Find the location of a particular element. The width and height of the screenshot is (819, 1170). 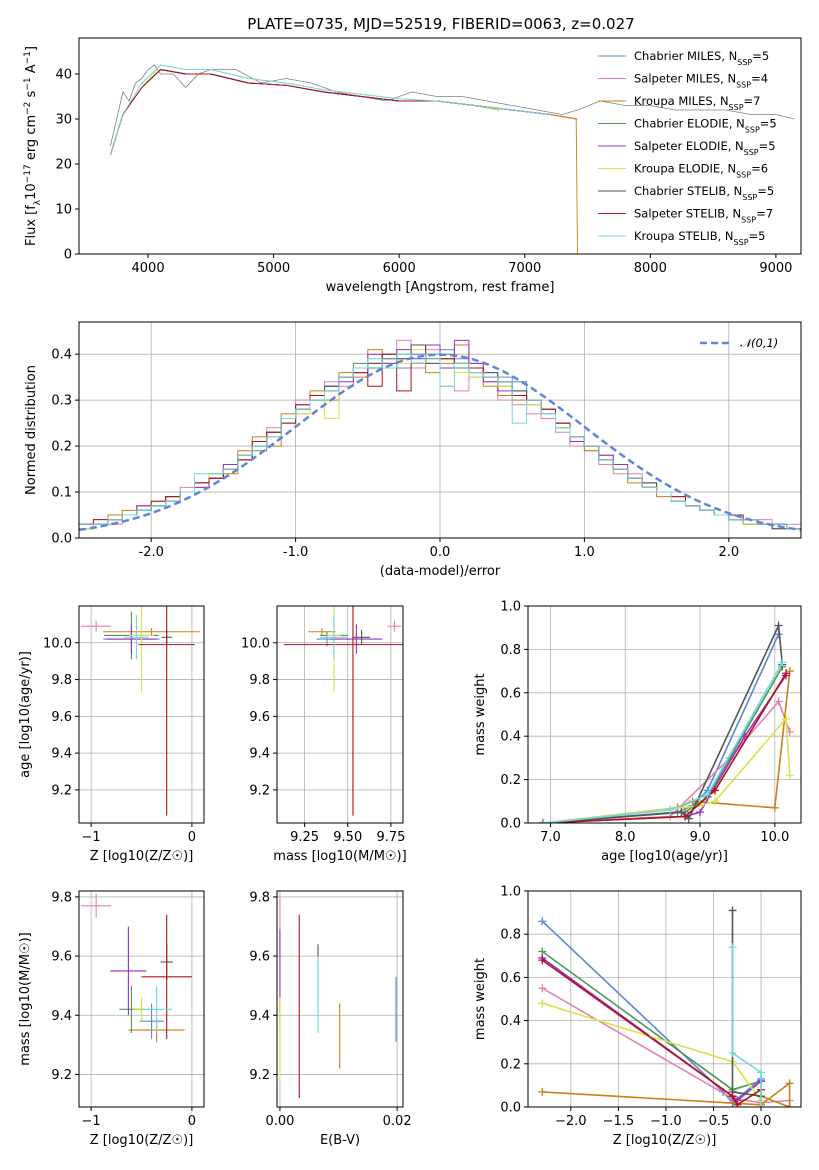

y-tick-label: 30 is located at coordinates (63, 120).